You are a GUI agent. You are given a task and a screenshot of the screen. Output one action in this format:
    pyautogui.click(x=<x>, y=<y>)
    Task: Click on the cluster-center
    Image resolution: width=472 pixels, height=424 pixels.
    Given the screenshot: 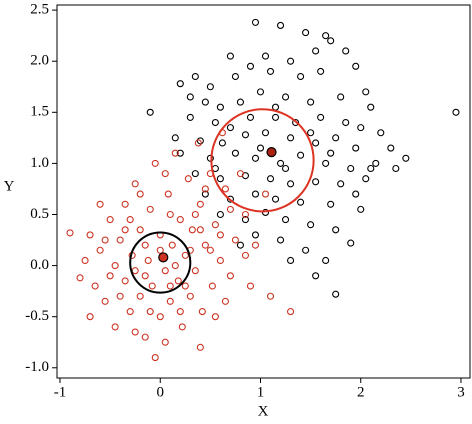 What is the action you would take?
    pyautogui.click(x=163, y=257)
    